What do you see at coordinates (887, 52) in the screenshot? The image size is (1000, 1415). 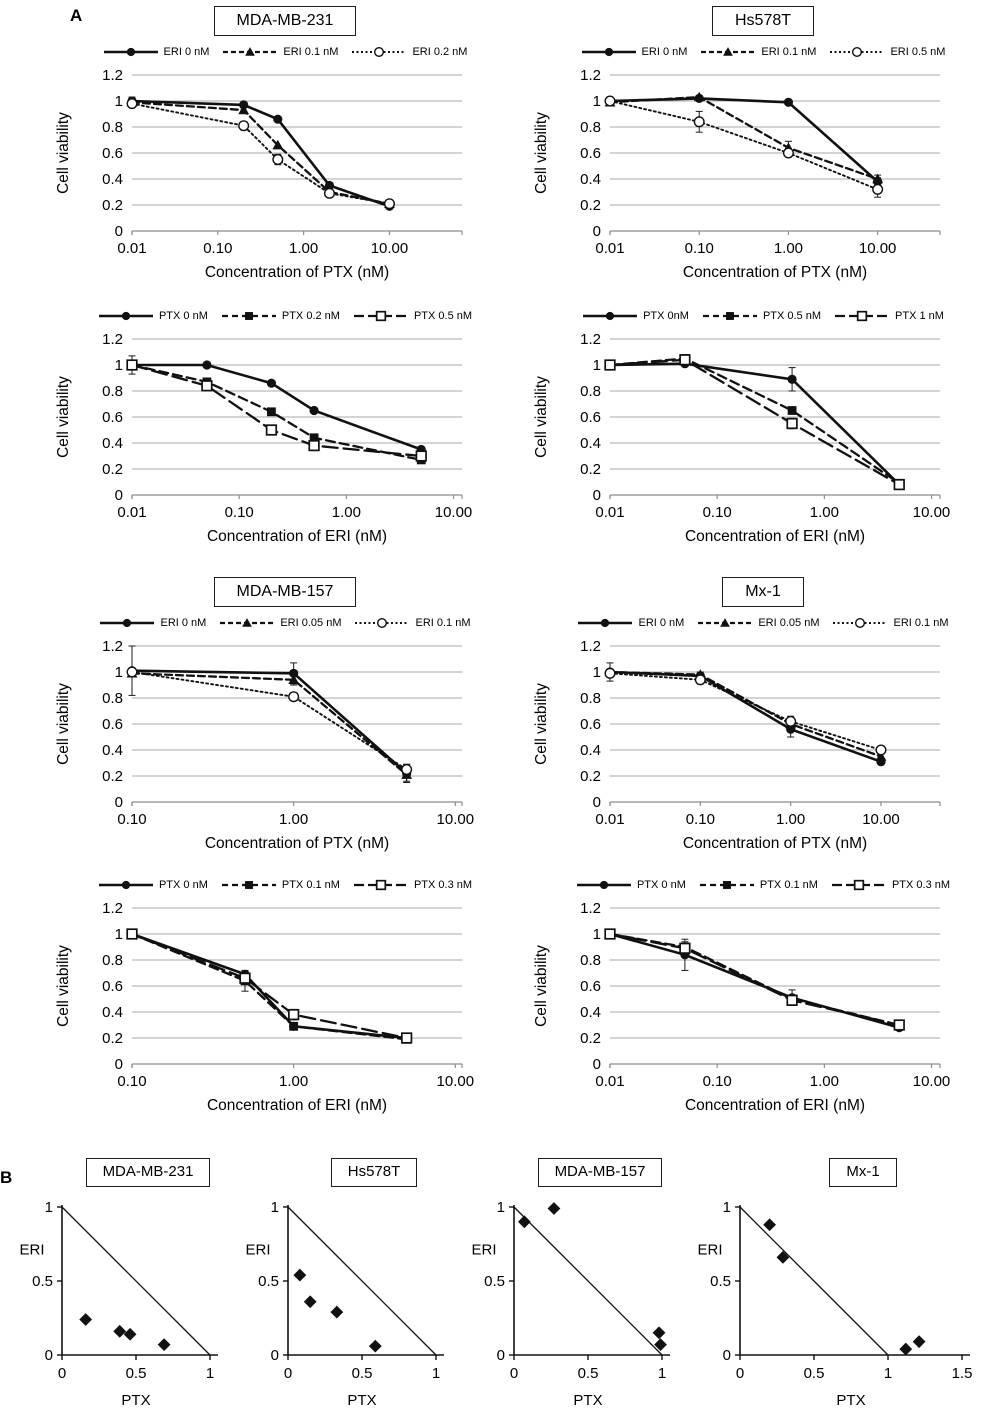 I see `legend-entry: ERI 0.5 nM` at bounding box center [887, 52].